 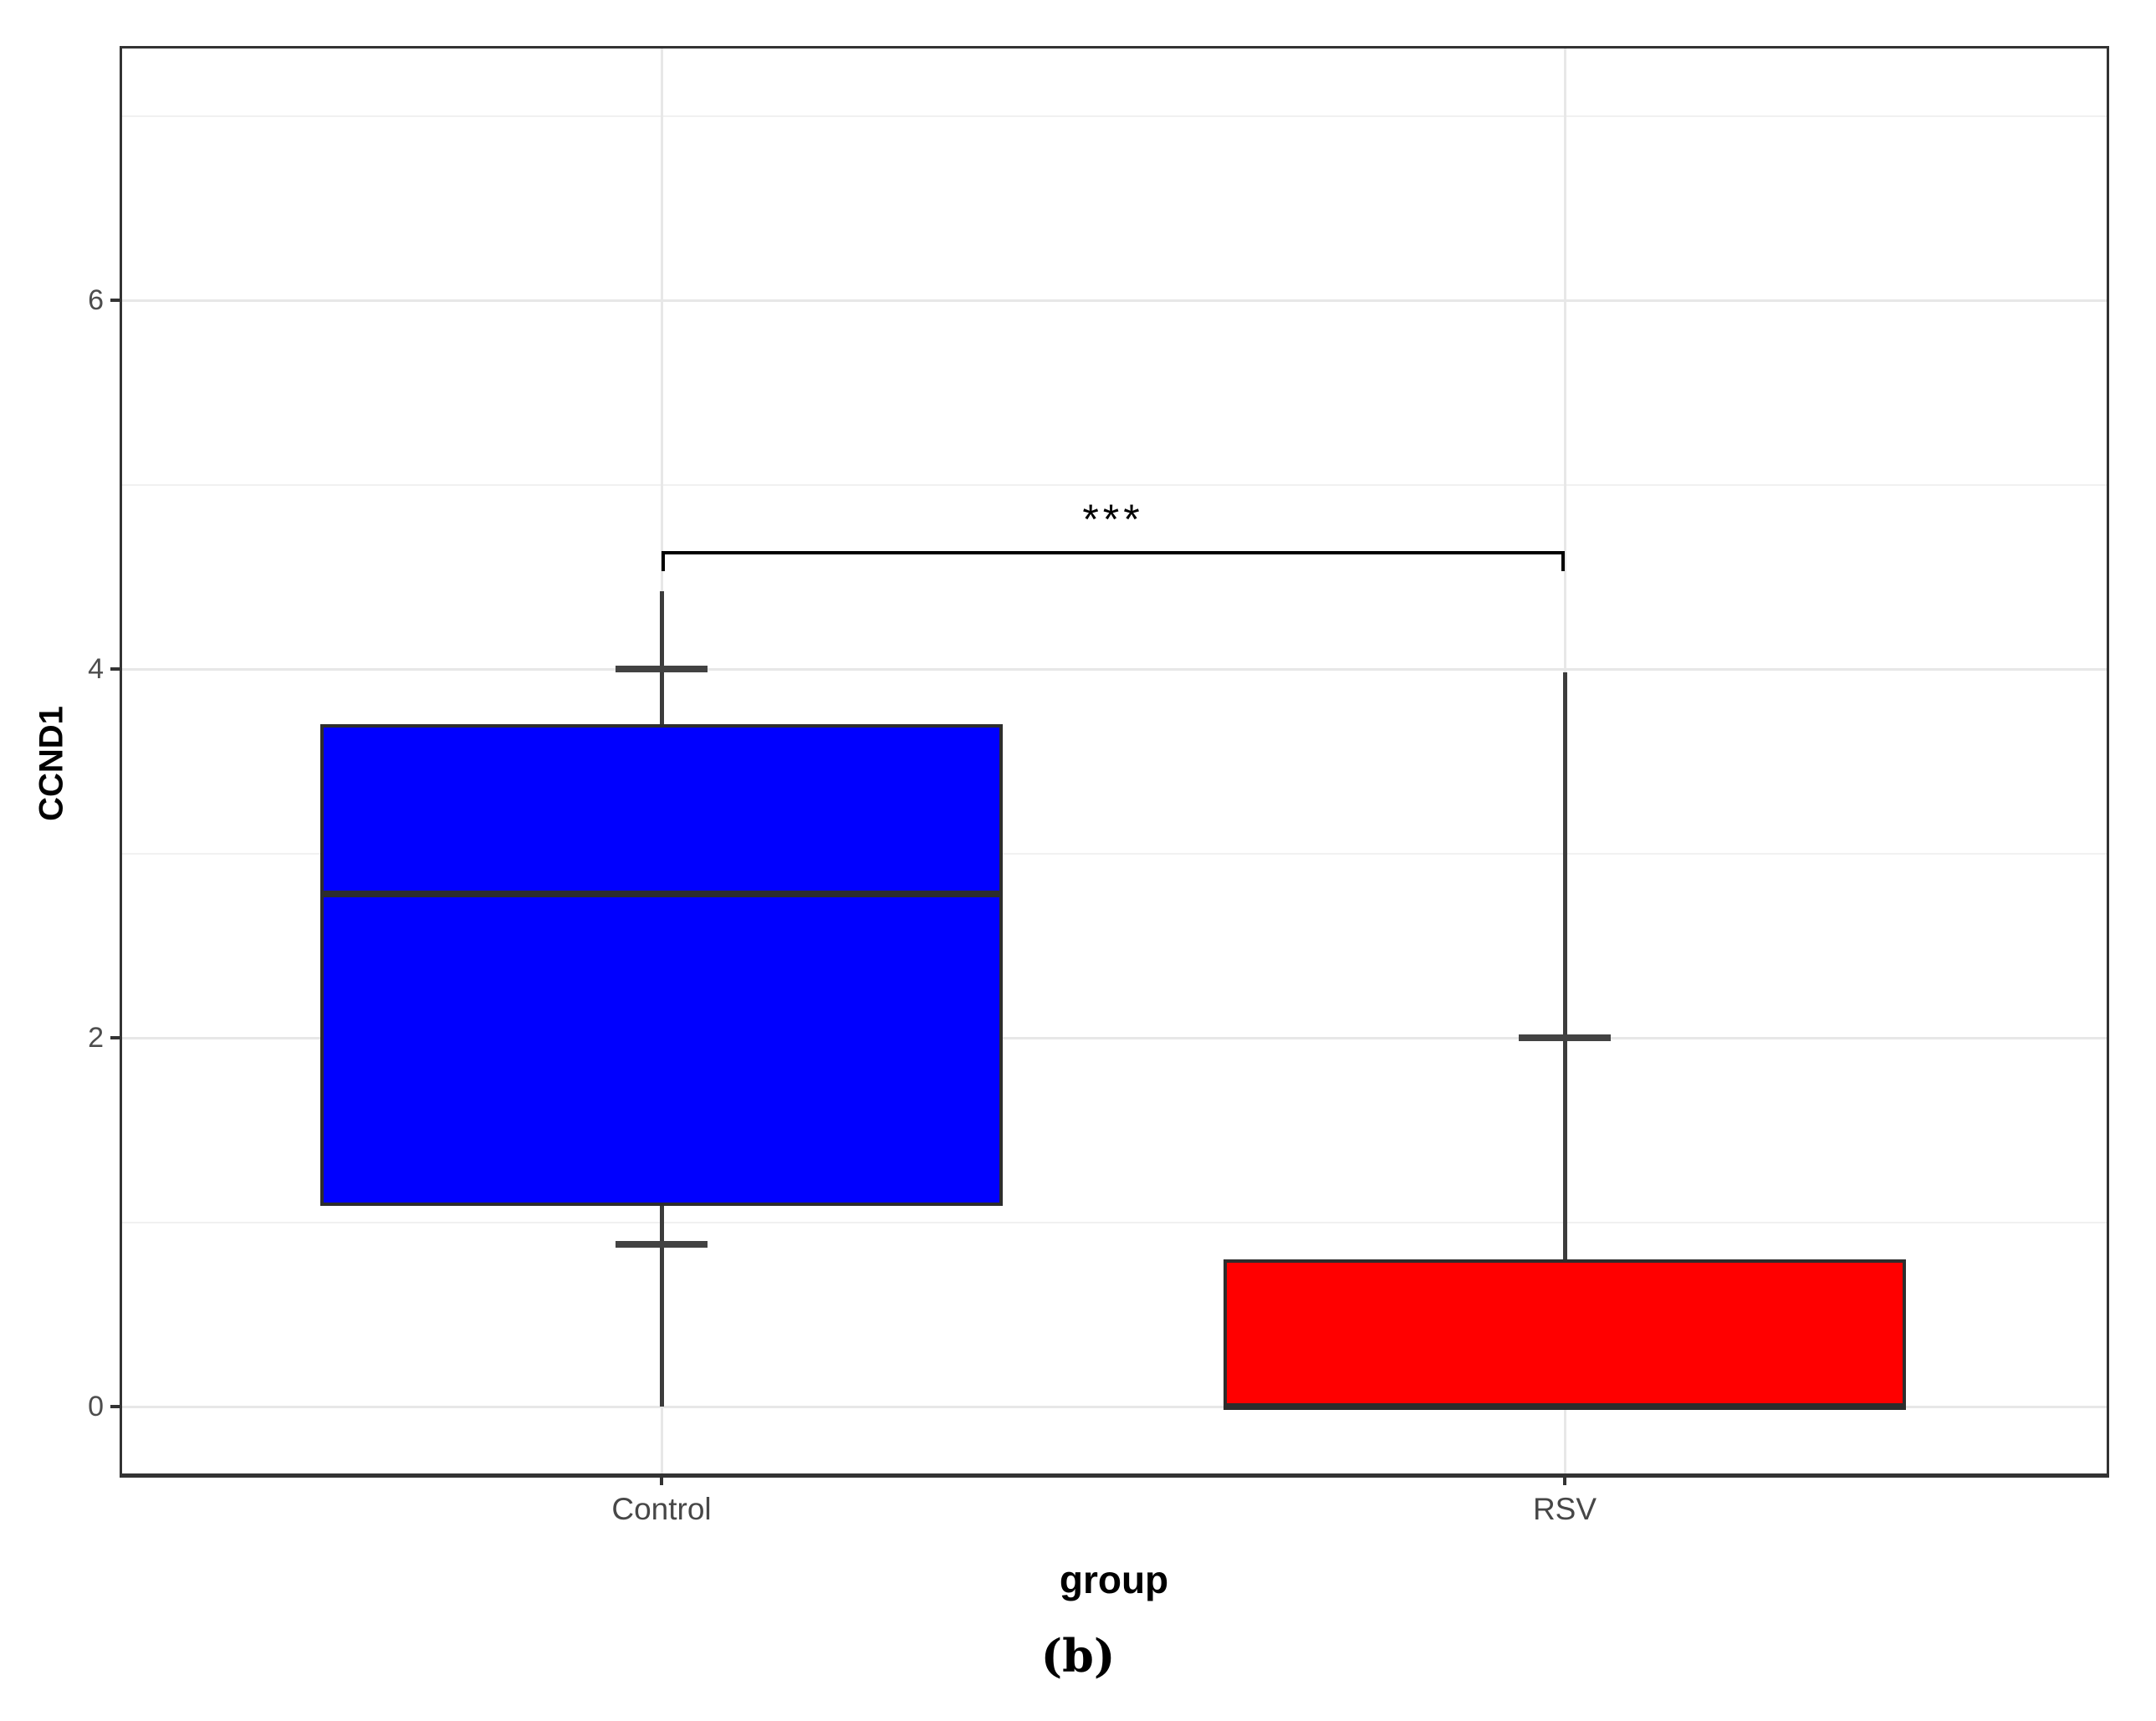 What do you see at coordinates (96, 300) in the screenshot?
I see `y-tick-label: 6` at bounding box center [96, 300].